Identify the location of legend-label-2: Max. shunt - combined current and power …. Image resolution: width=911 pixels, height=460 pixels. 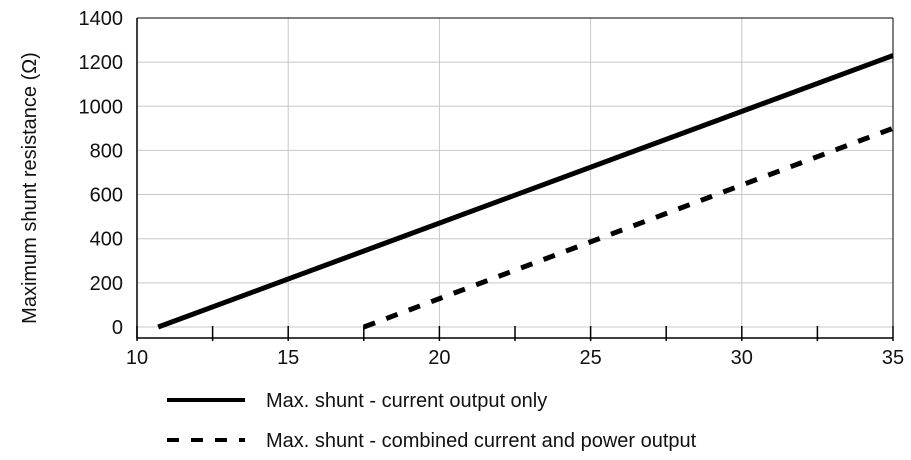
(481, 441).